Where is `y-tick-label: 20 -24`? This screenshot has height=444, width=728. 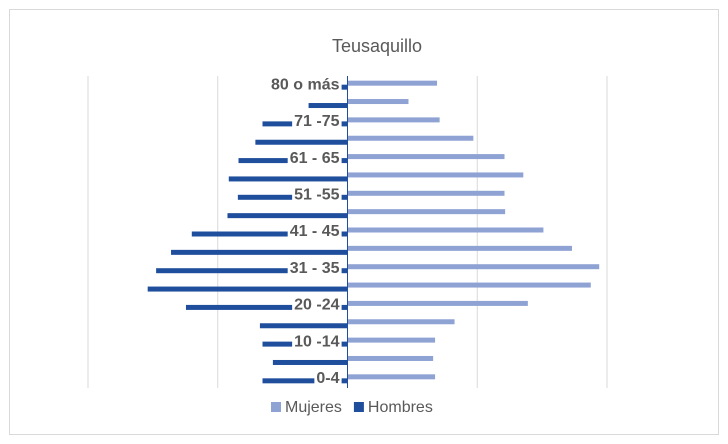 y-tick-label: 20 -24 is located at coordinates (316, 305).